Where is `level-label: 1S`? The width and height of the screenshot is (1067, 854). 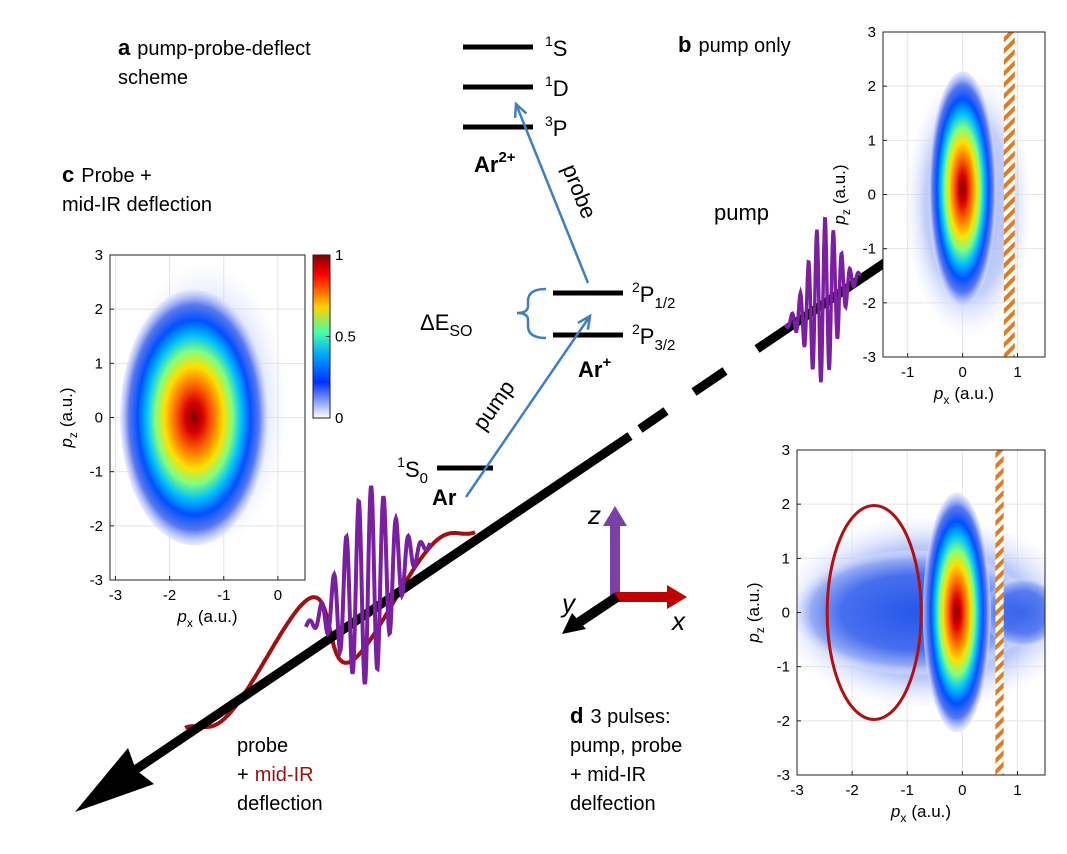
level-label: 1S is located at coordinates (556, 47).